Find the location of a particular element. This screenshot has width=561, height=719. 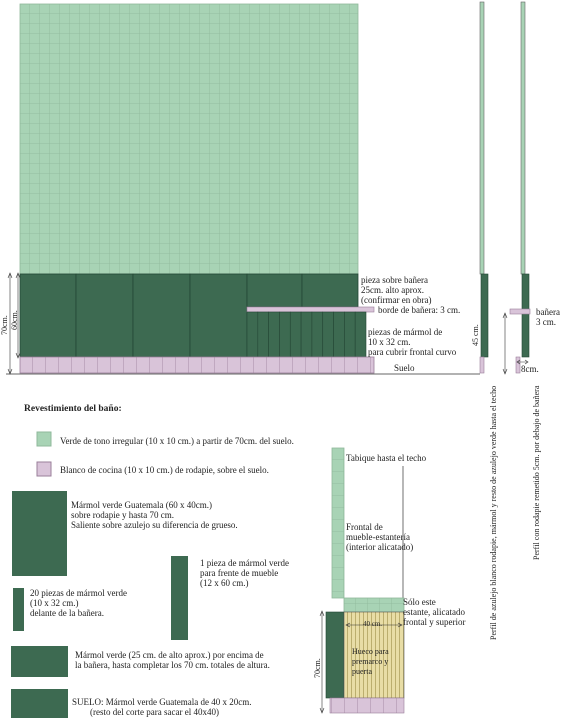

swatch-green-tile is located at coordinates (44, 439).